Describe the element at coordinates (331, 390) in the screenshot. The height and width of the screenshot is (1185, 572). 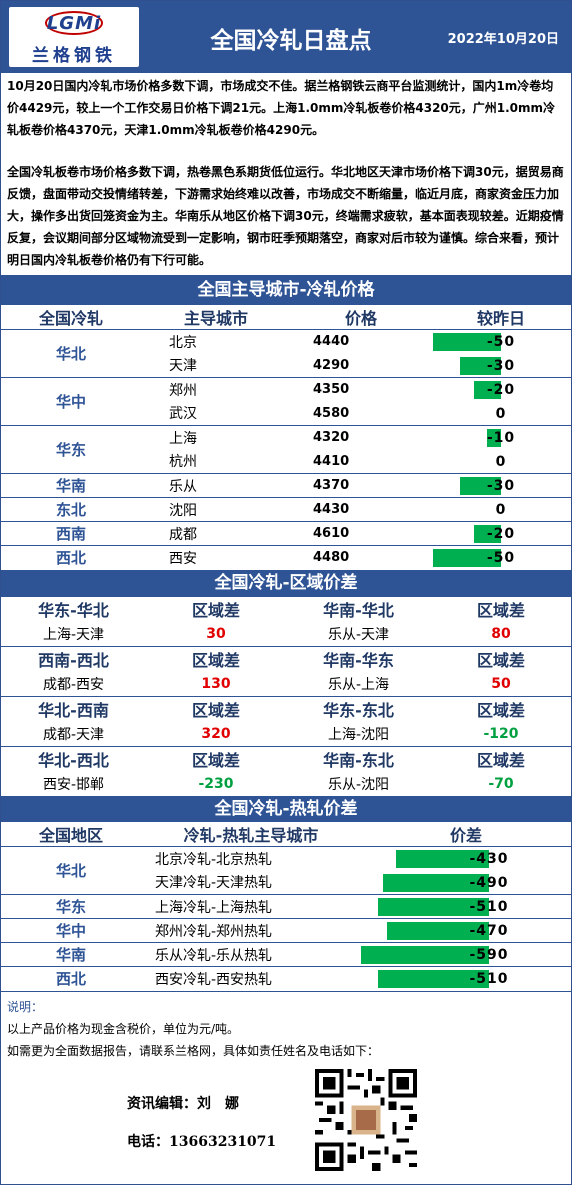
I see `price-cell: 4350` at that location.